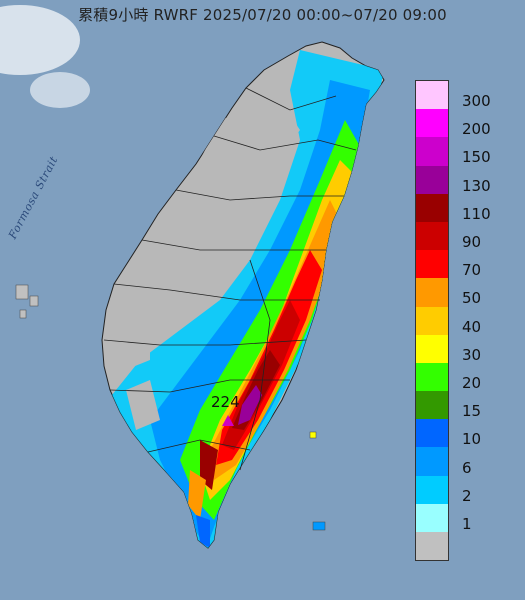  I want to click on legend-label: 2, so click(467, 495).